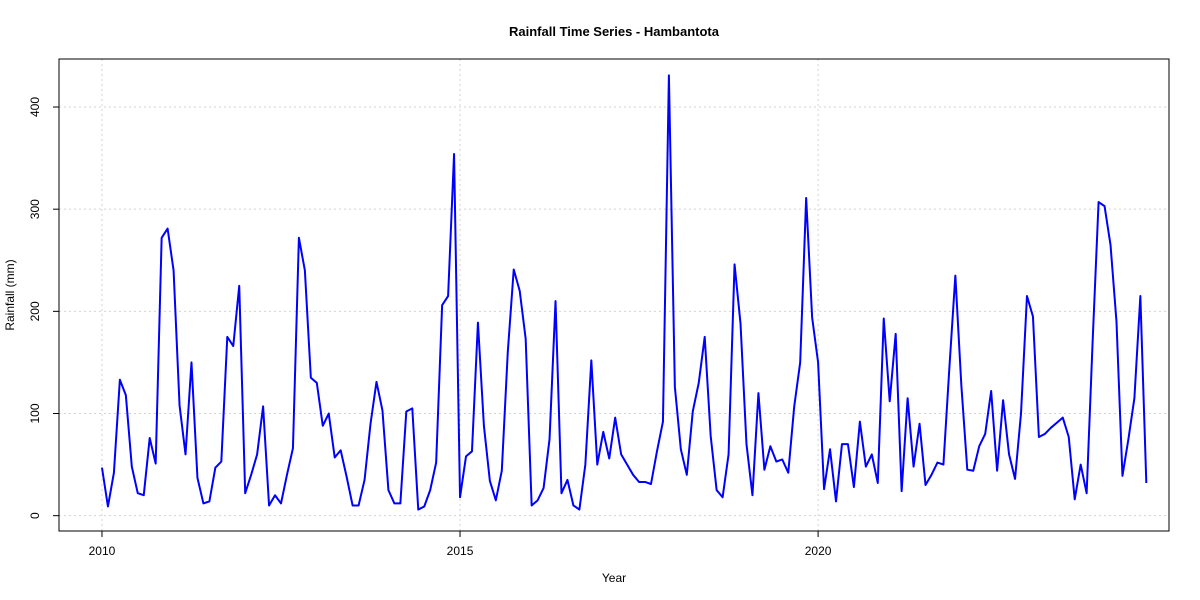 The width and height of the screenshot is (1200, 600). Describe the element at coordinates (35, 209) in the screenshot. I see `y-tick-label: 300` at that location.